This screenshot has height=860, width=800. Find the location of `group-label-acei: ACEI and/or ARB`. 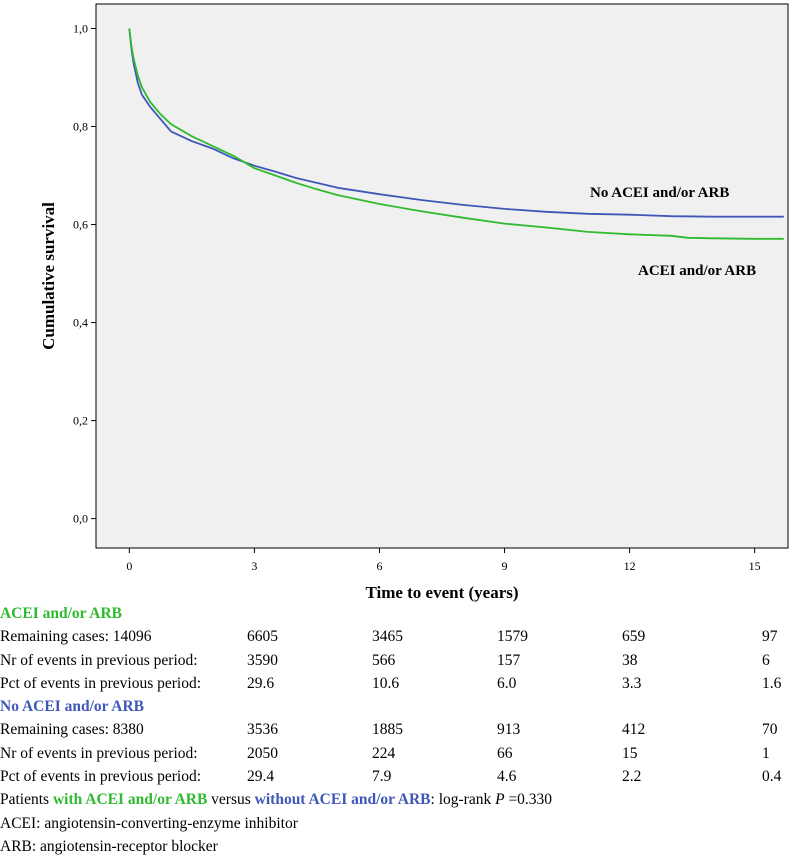

group-label-acei: ACEI and/or ARB is located at coordinates (61, 613).